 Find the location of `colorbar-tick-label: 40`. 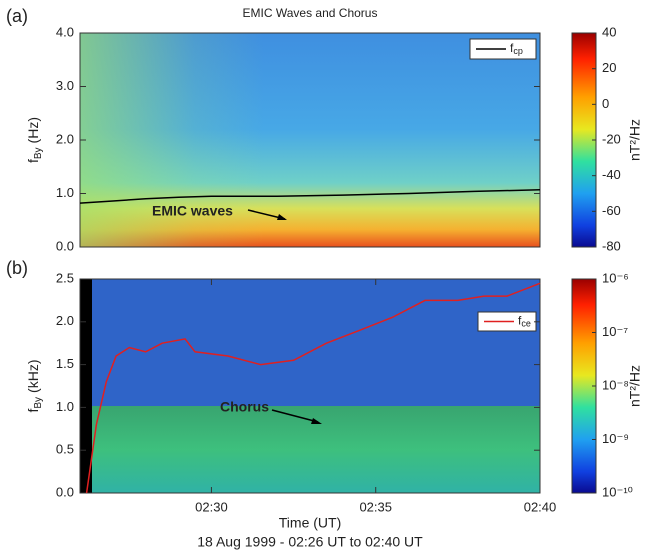

colorbar-tick-label: 40 is located at coordinates (609, 31).